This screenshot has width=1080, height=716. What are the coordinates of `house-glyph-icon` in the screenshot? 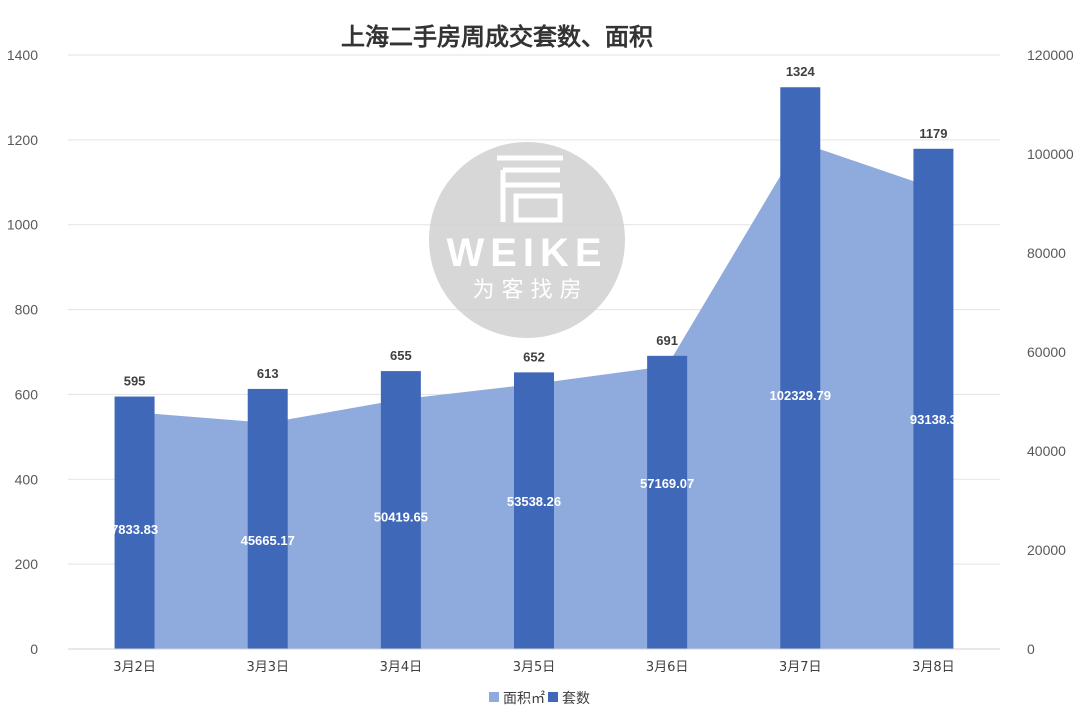 It's located at (530, 189).